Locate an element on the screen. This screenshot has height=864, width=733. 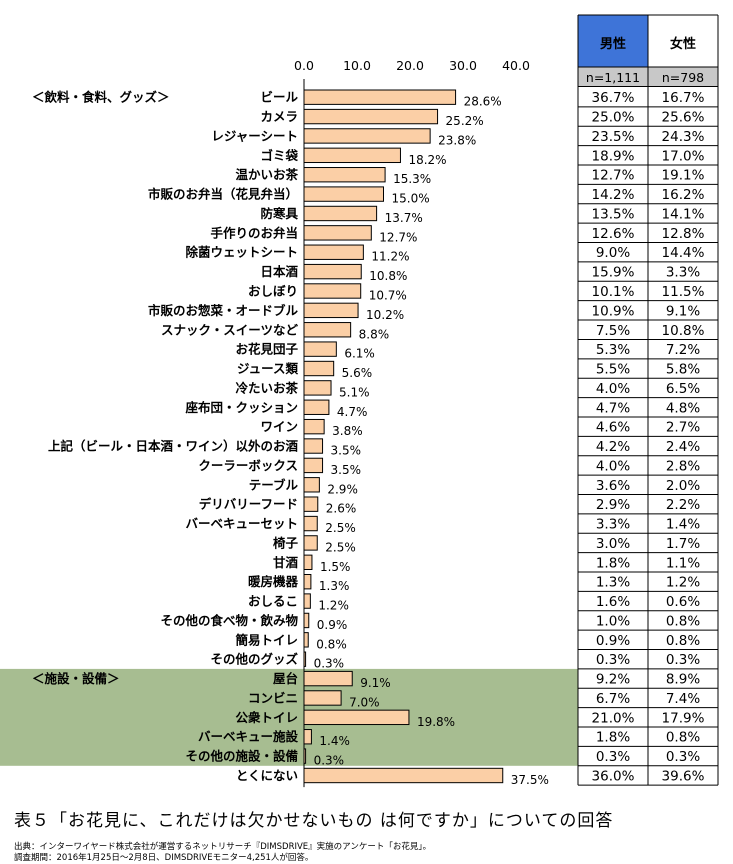
male-value: 3.0% is located at coordinates (613, 544).